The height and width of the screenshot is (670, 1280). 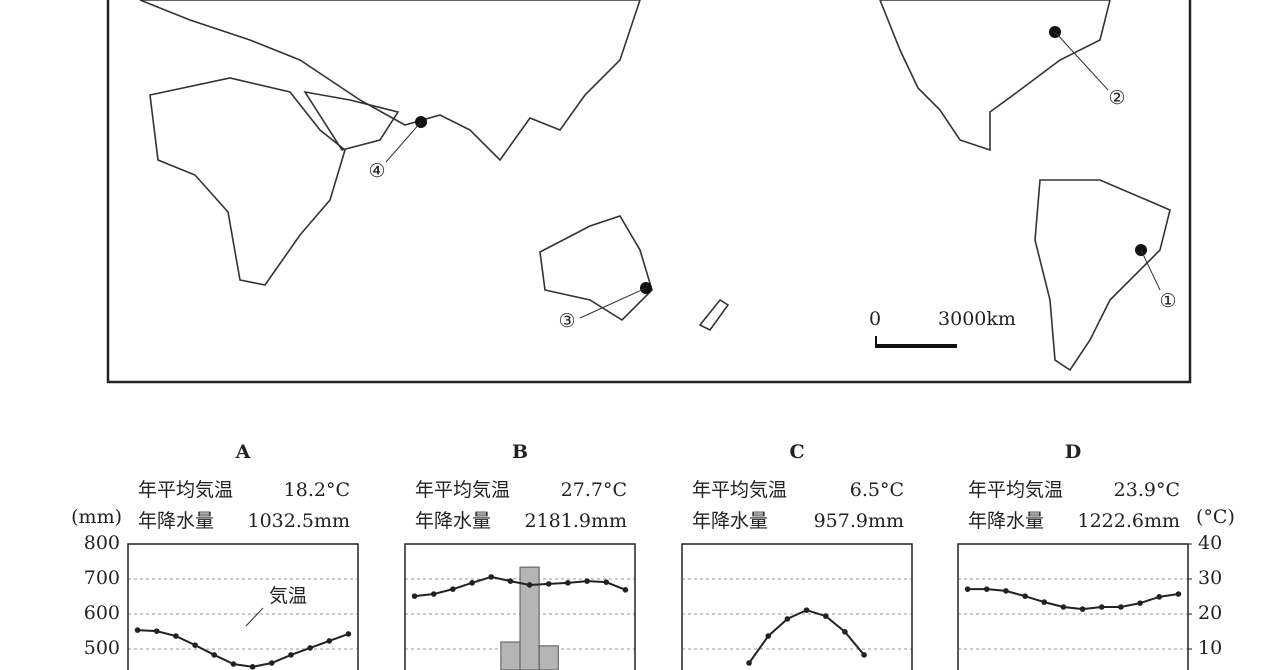 What do you see at coordinates (1210, 613) in the screenshot?
I see `y2-tick-label: 20` at bounding box center [1210, 613].